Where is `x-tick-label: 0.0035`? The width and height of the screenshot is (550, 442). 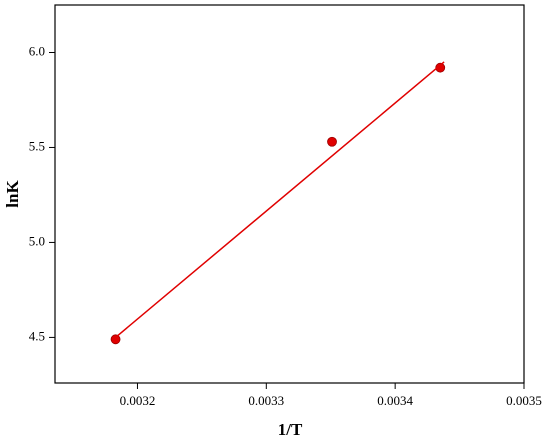 x-tick-label: 0.0035 is located at coordinates (524, 400).